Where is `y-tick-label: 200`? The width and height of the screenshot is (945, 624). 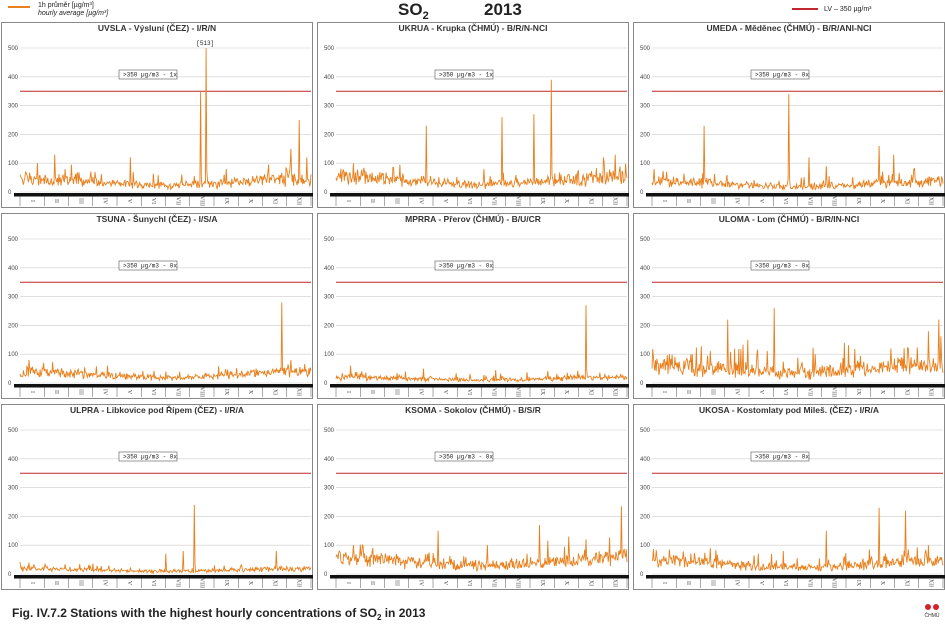
y-tick-label: 200 is located at coordinates (13, 517).